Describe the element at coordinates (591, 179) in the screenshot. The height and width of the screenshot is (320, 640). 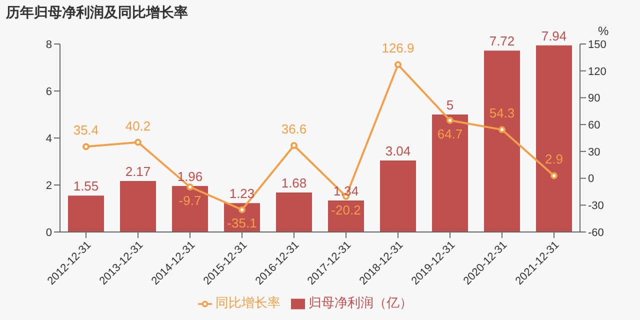
I see `y2-tick-label: 0` at that location.